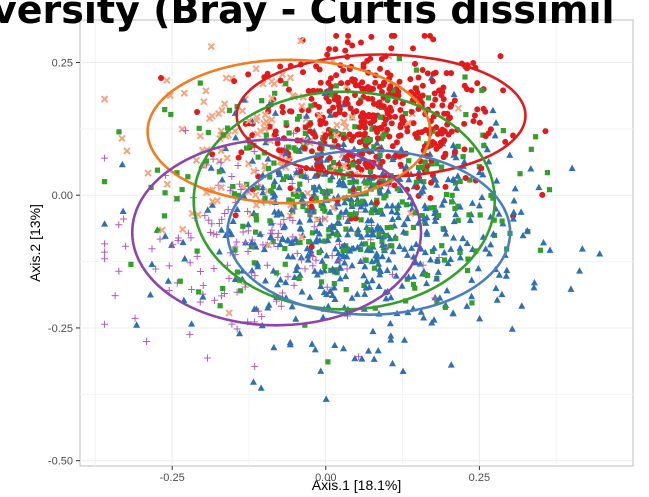 The height and width of the screenshot is (497, 649). What do you see at coordinates (35, 243) in the screenshot?
I see `y-axis-label: Axis.2 [13%]` at bounding box center [35, 243].